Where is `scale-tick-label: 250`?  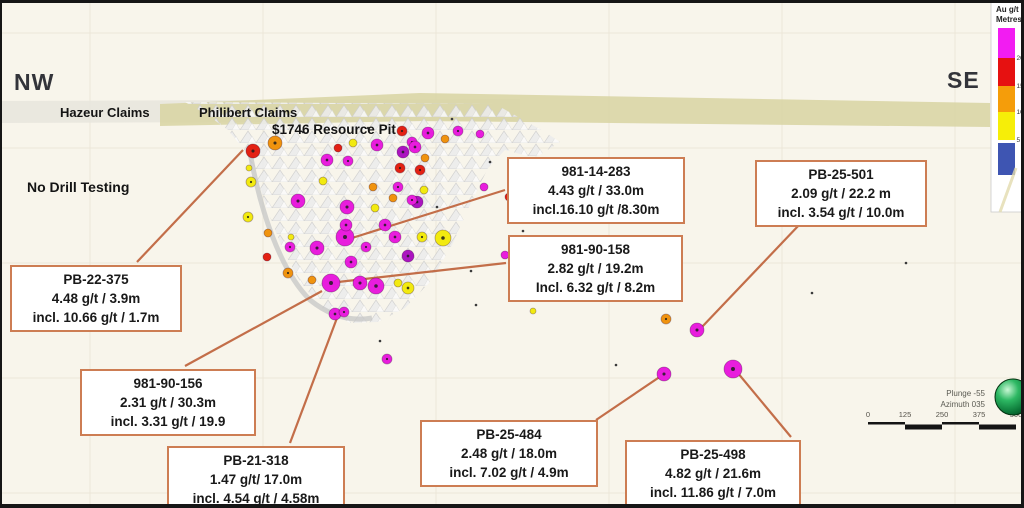 scale-tick-label: 250 is located at coordinates (942, 414).